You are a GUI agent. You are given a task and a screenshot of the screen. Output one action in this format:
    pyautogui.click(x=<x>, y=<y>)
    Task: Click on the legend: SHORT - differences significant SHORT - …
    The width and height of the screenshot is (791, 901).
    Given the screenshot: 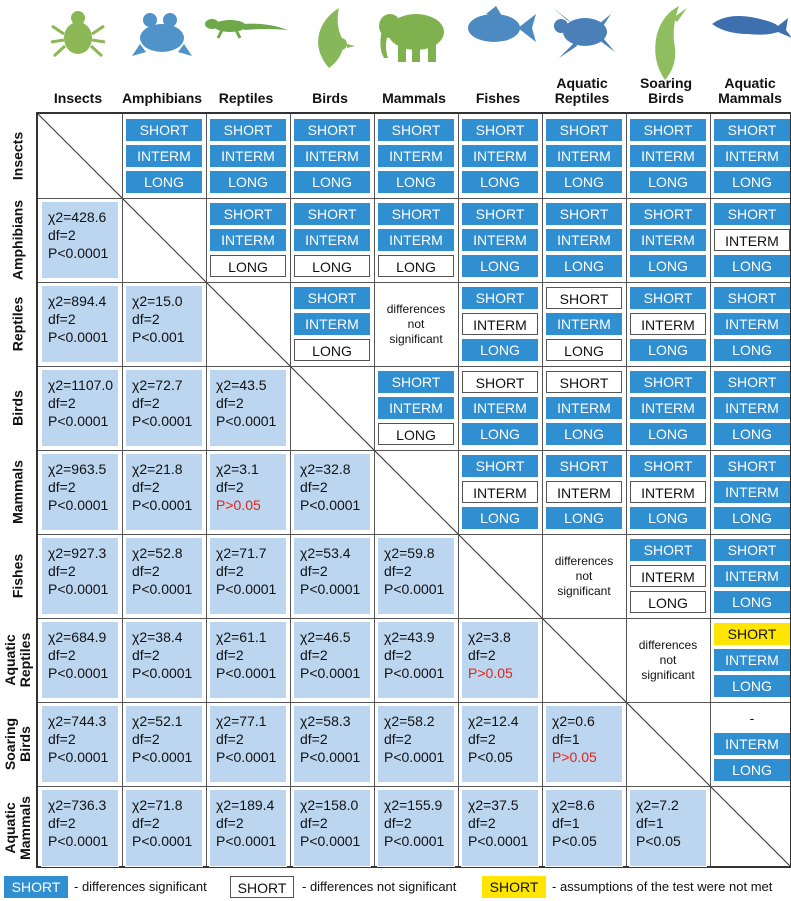 What is the action you would take?
    pyautogui.click(x=395, y=886)
    